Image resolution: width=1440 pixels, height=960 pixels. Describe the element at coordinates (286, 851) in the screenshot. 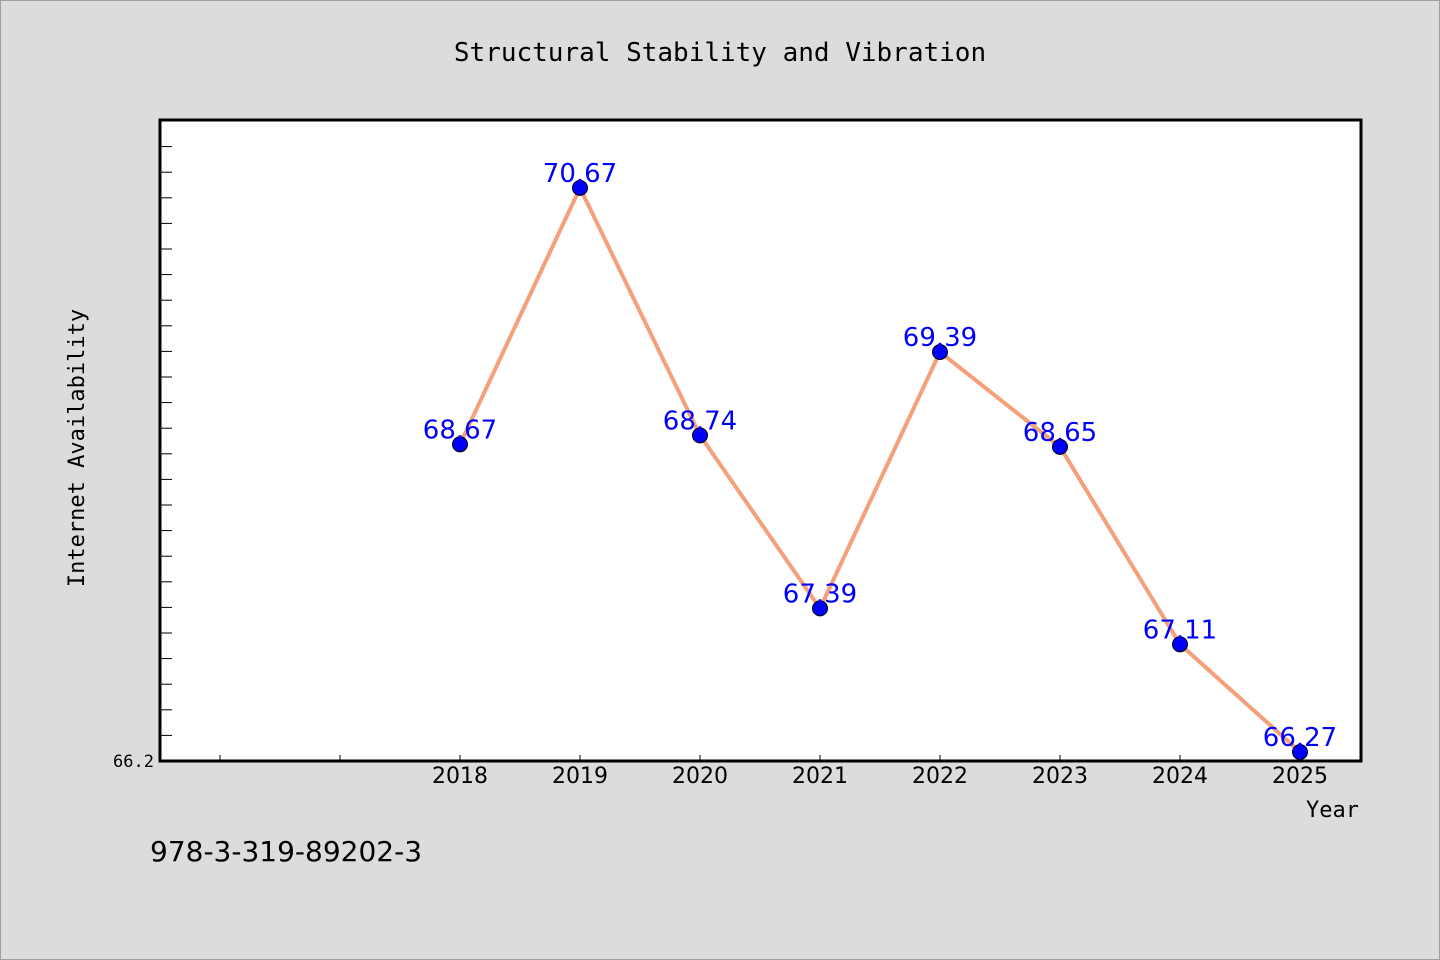

I see `isbn-text: 978-3-319-89202-3` at that location.